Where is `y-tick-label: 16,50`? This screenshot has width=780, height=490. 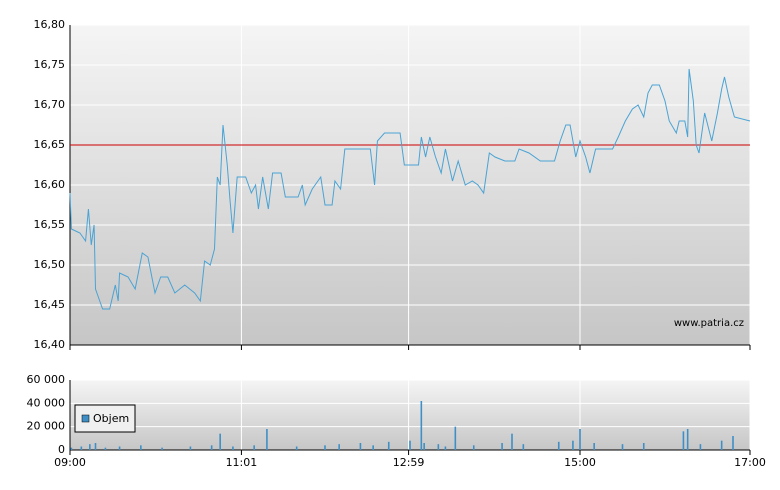 y-tick-label: 16,50 is located at coordinates (50, 264).